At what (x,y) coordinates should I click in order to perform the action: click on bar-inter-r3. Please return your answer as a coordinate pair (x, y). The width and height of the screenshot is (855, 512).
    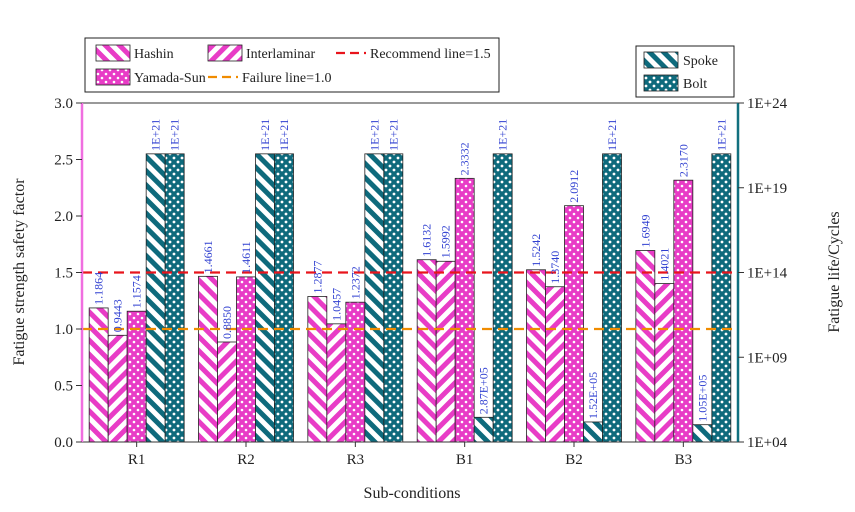
    Looking at the image, I should click on (336, 383).